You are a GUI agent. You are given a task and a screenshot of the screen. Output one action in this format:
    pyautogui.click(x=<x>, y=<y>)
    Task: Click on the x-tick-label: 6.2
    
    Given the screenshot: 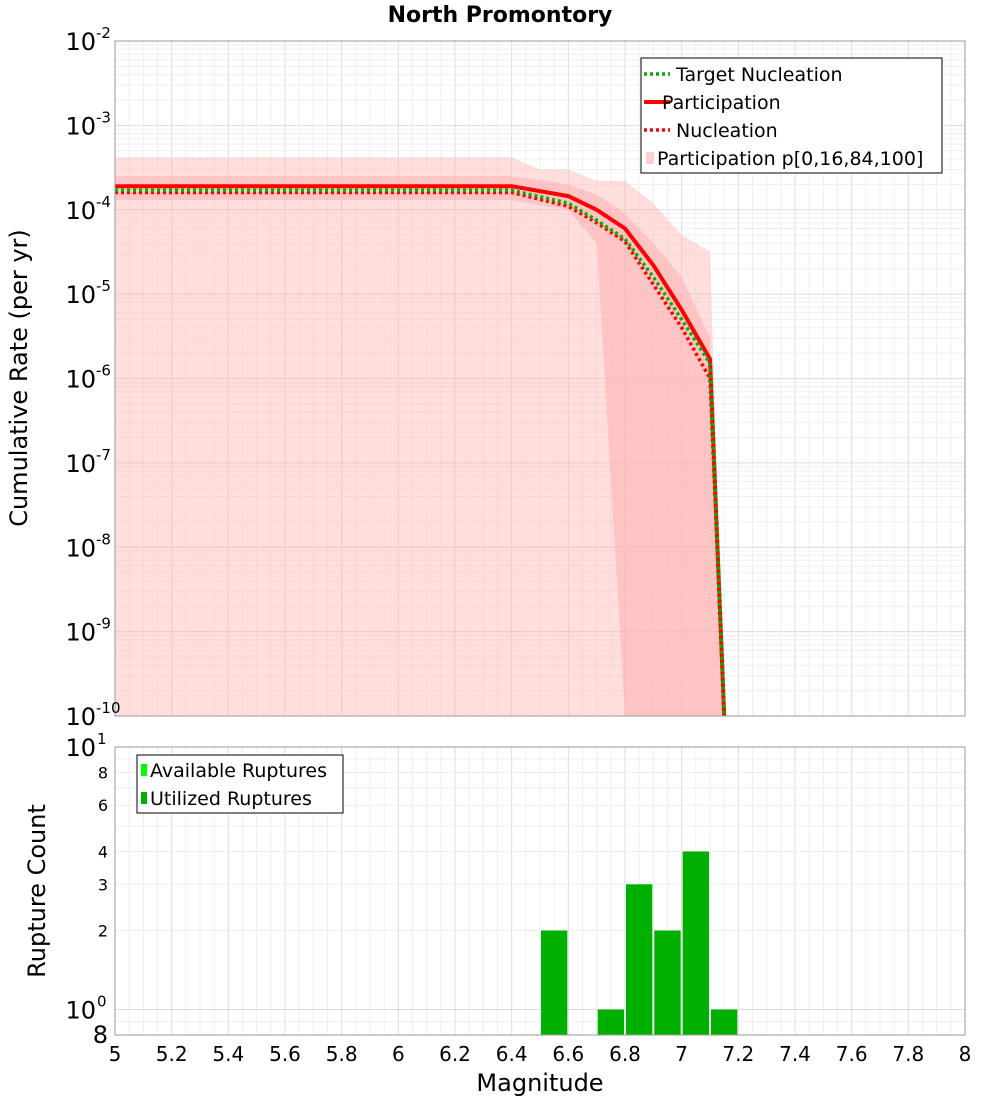 What is the action you would take?
    pyautogui.click(x=455, y=1054)
    